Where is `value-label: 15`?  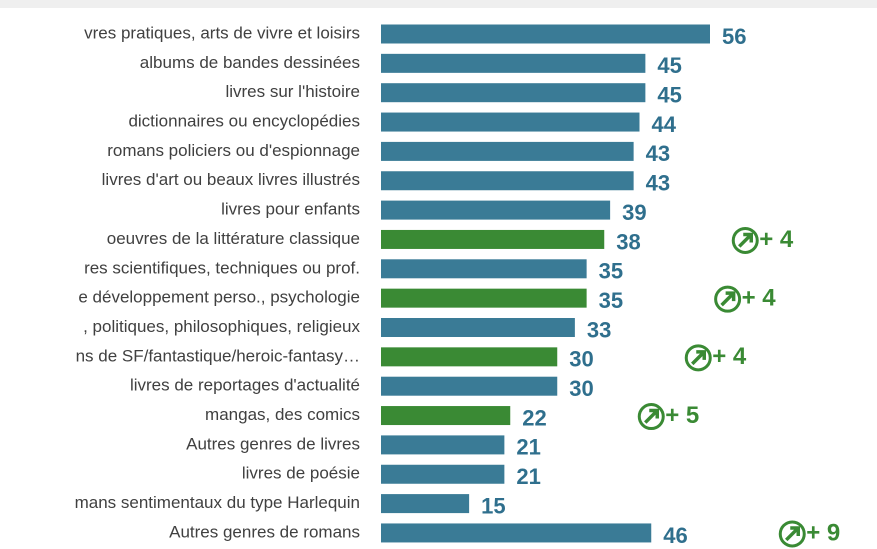
value-label: 15 is located at coordinates (493, 505).